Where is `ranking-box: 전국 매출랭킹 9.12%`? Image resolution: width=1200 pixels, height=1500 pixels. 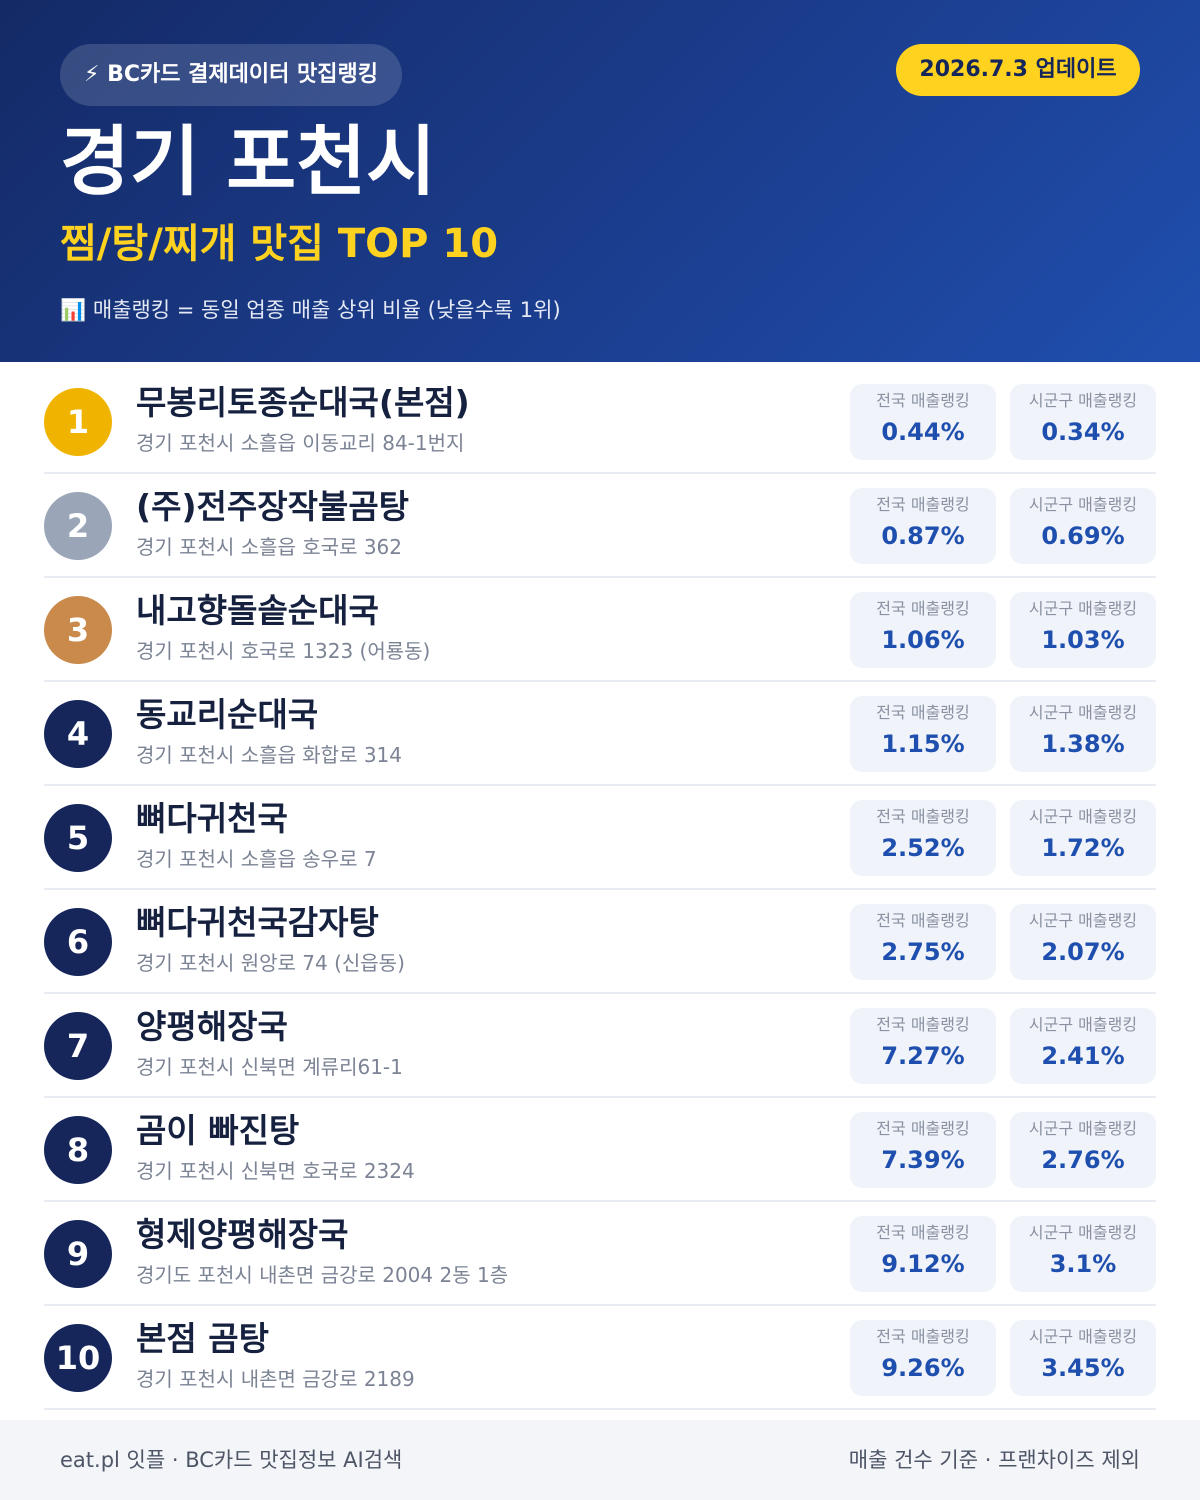
ranking-box: 전국 매출랭킹 9.12% is located at coordinates (923, 1254).